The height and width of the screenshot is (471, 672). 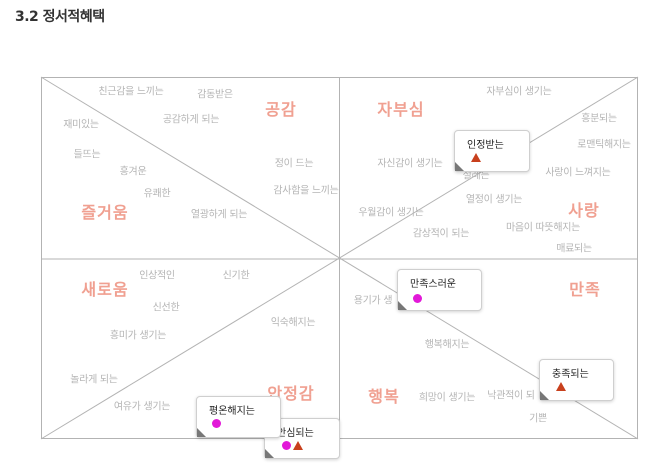 I want to click on category-sarang: 사랑, so click(x=584, y=210).